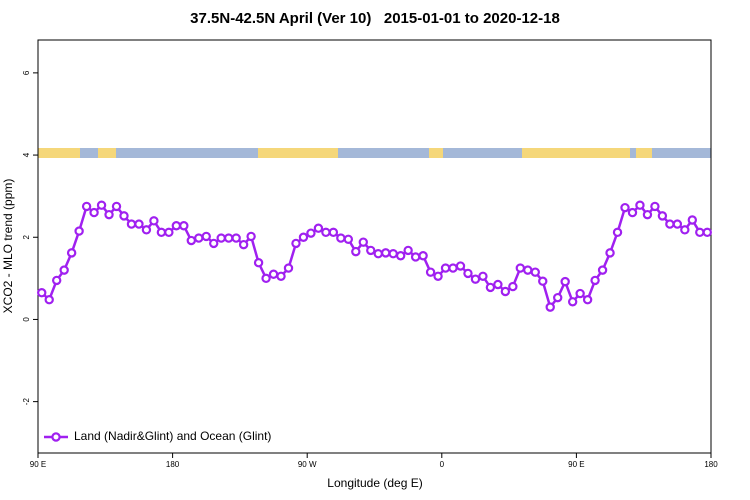  Describe the element at coordinates (374, 153) in the screenshot. I see `ocean-strip` at that location.